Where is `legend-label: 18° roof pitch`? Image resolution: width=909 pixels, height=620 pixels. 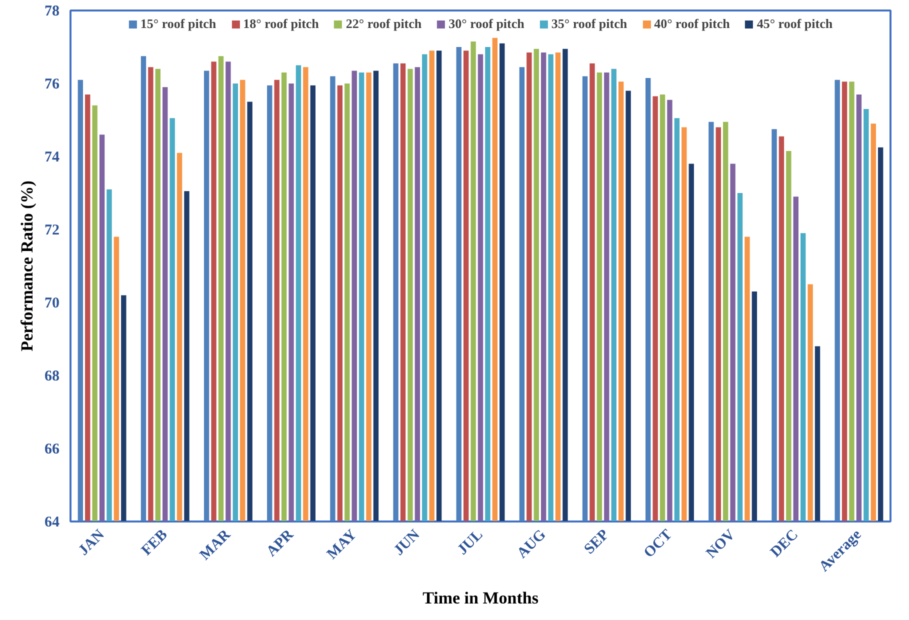 legend-label: 18° roof pitch is located at coordinates (281, 24).